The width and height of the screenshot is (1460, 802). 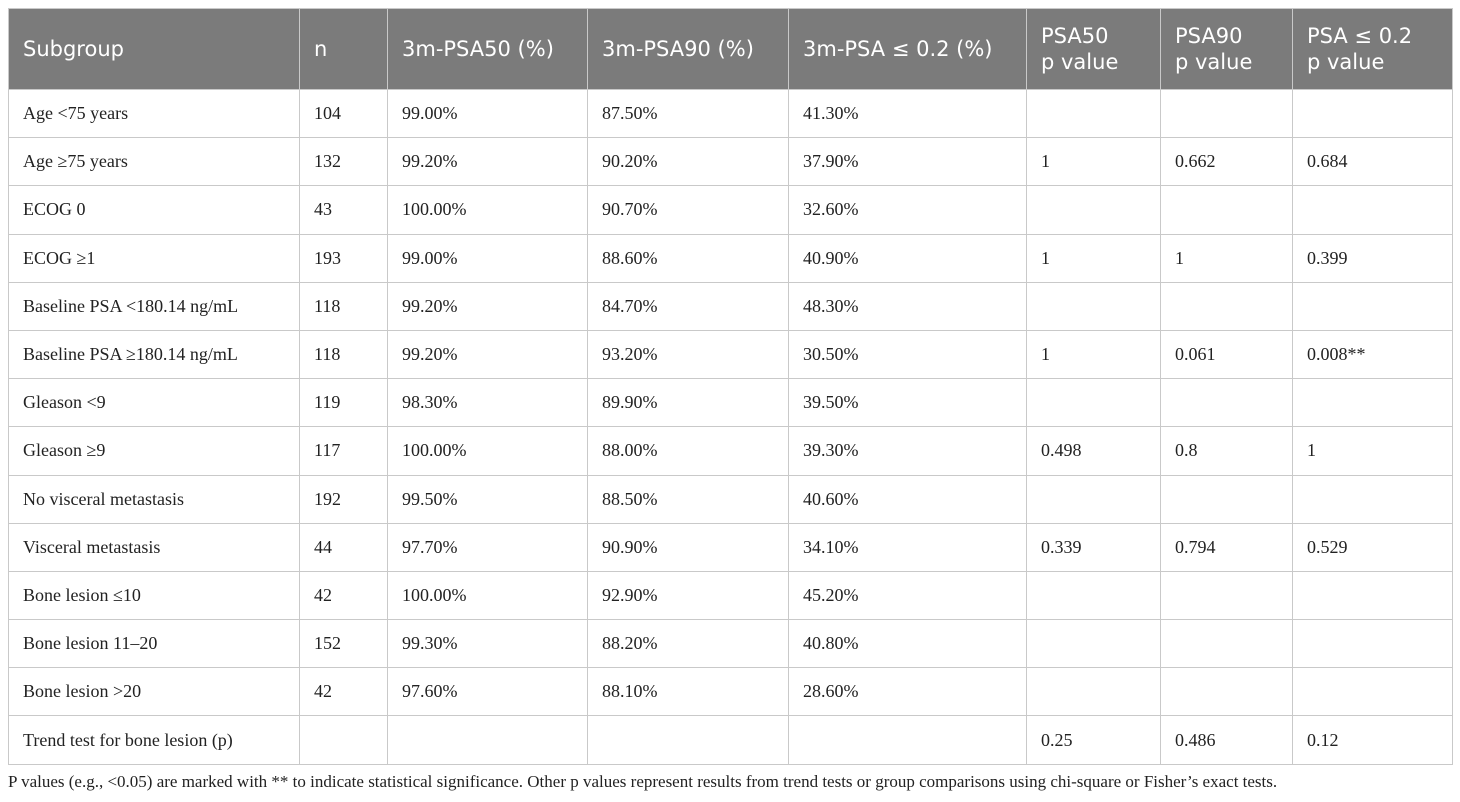 I want to click on table-cell: 192, so click(x=343, y=499).